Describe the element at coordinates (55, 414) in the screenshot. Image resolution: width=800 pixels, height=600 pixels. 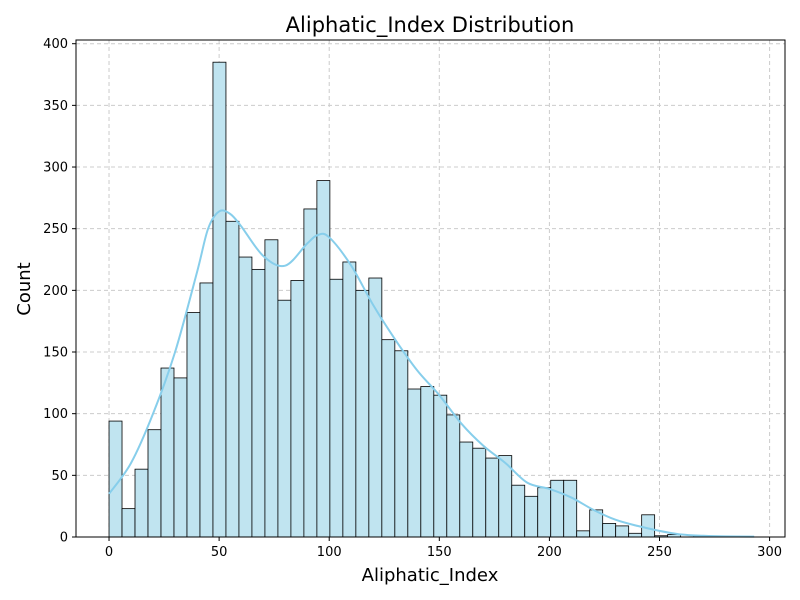
I see `y-tick-label: 100` at that location.